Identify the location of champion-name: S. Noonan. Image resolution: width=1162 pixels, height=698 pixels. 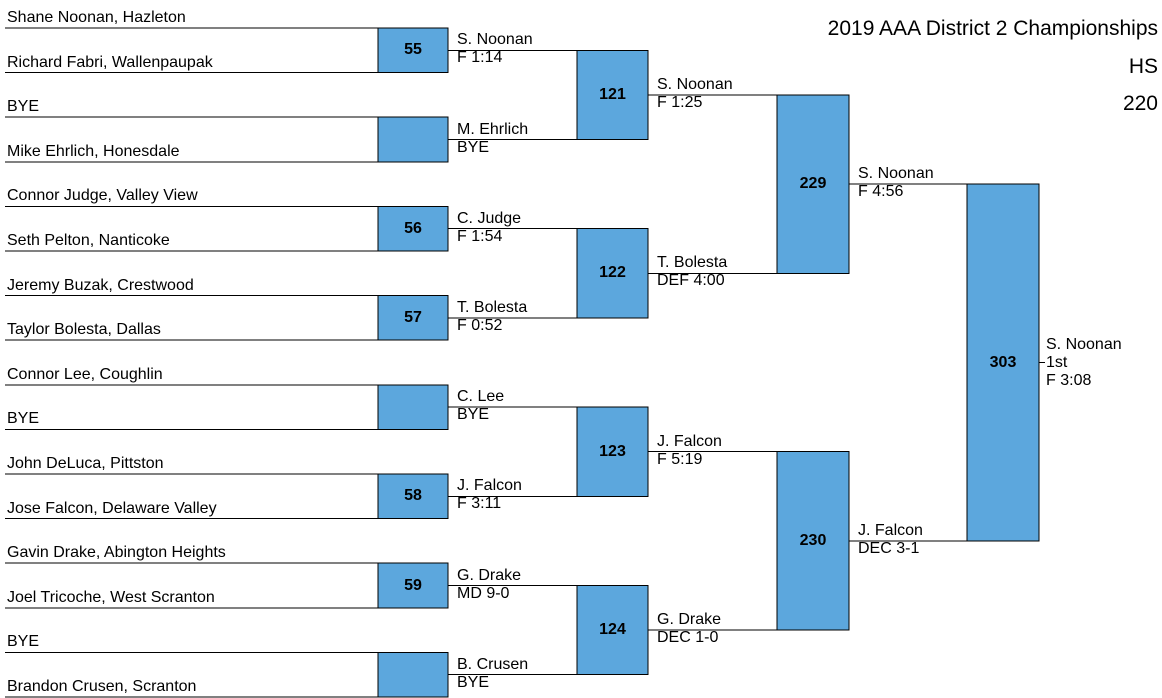
(1084, 344).